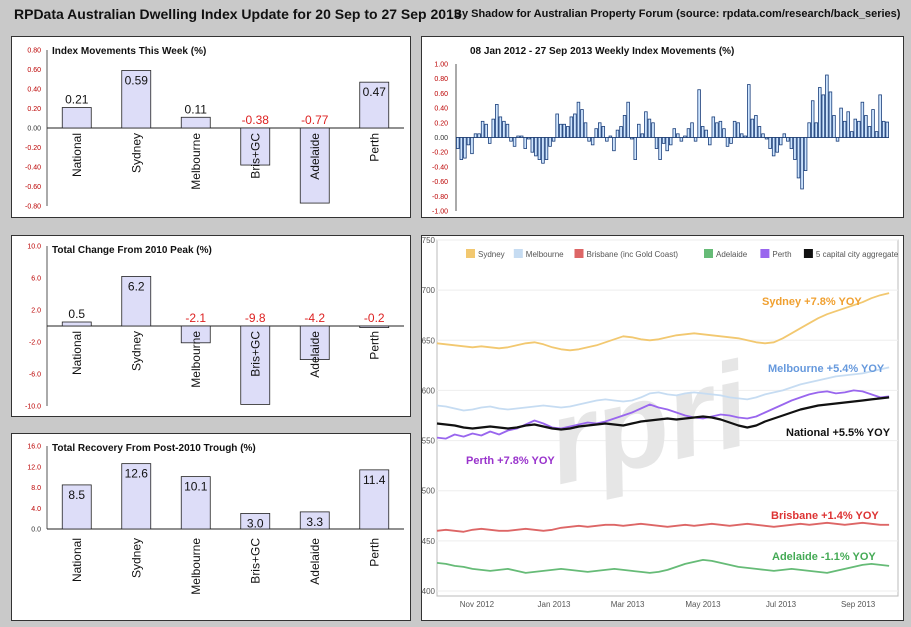 Image resolution: width=911 pixels, height=627 pixels. I want to click on y-tick-label: -0.80, so click(33, 207).